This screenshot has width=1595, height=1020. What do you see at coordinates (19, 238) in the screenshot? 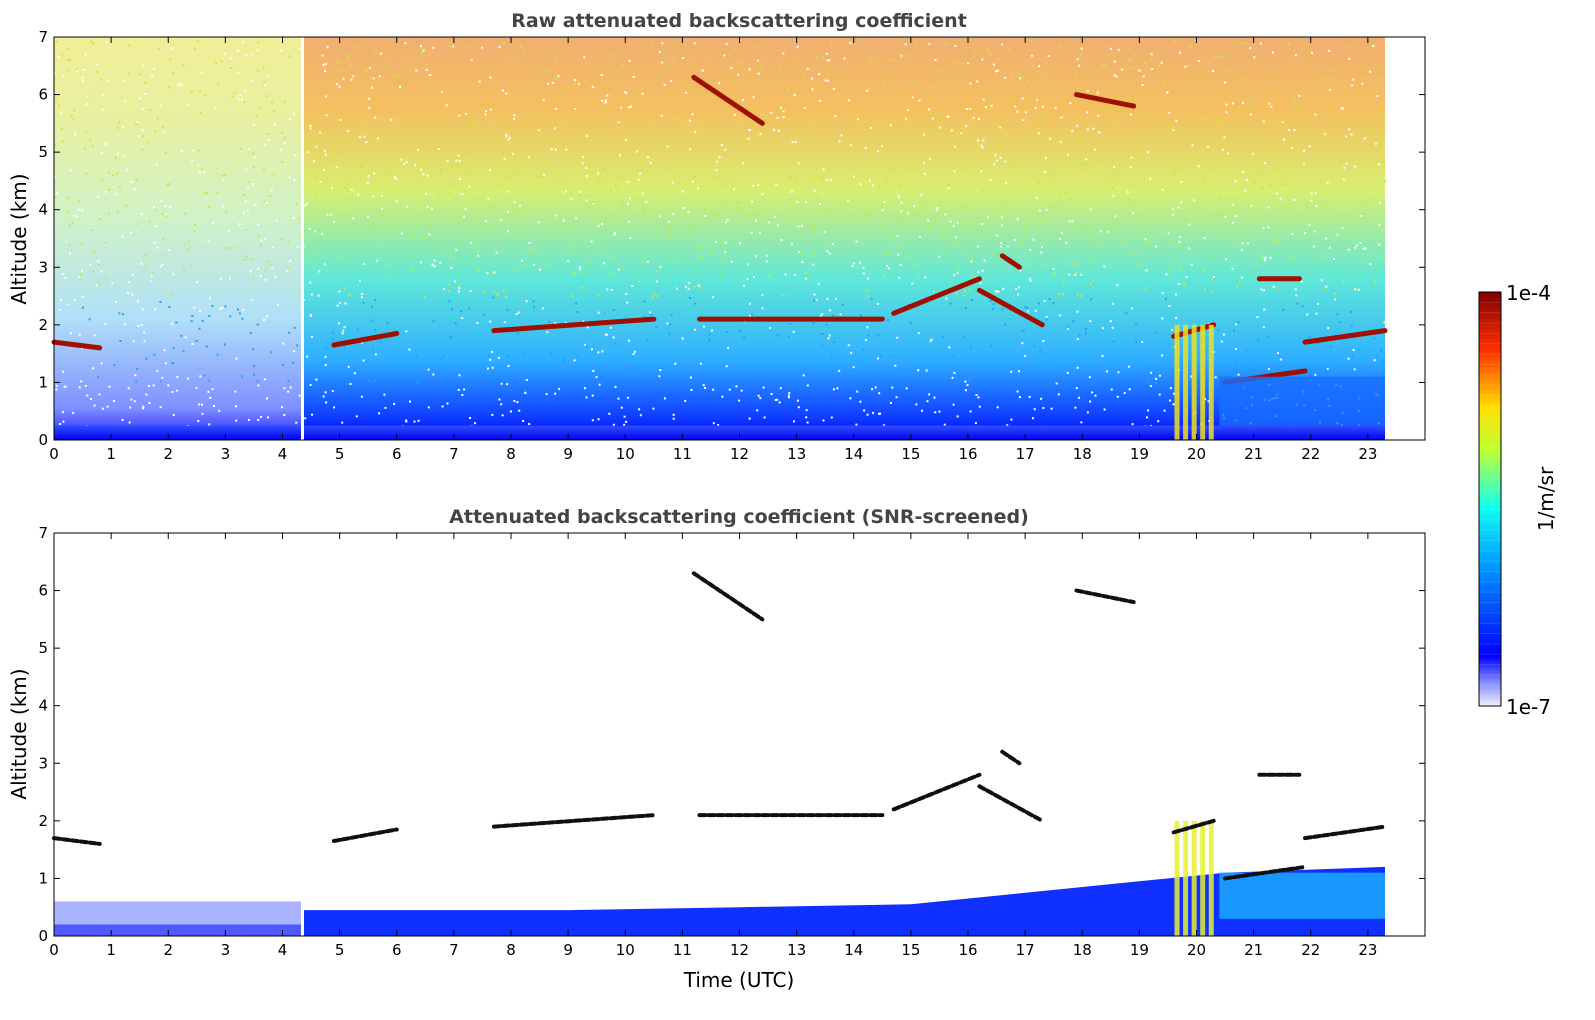
I see `panel-raw-ylabel: Altitude (km)` at bounding box center [19, 238].